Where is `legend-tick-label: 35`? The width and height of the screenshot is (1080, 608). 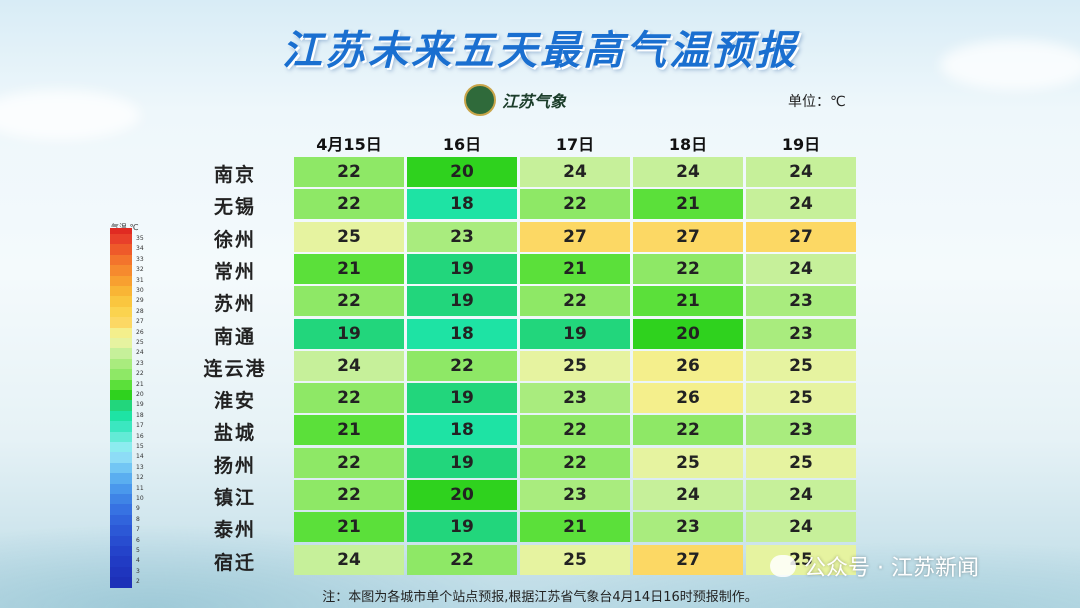 legend-tick-label: 35 is located at coordinates (140, 238).